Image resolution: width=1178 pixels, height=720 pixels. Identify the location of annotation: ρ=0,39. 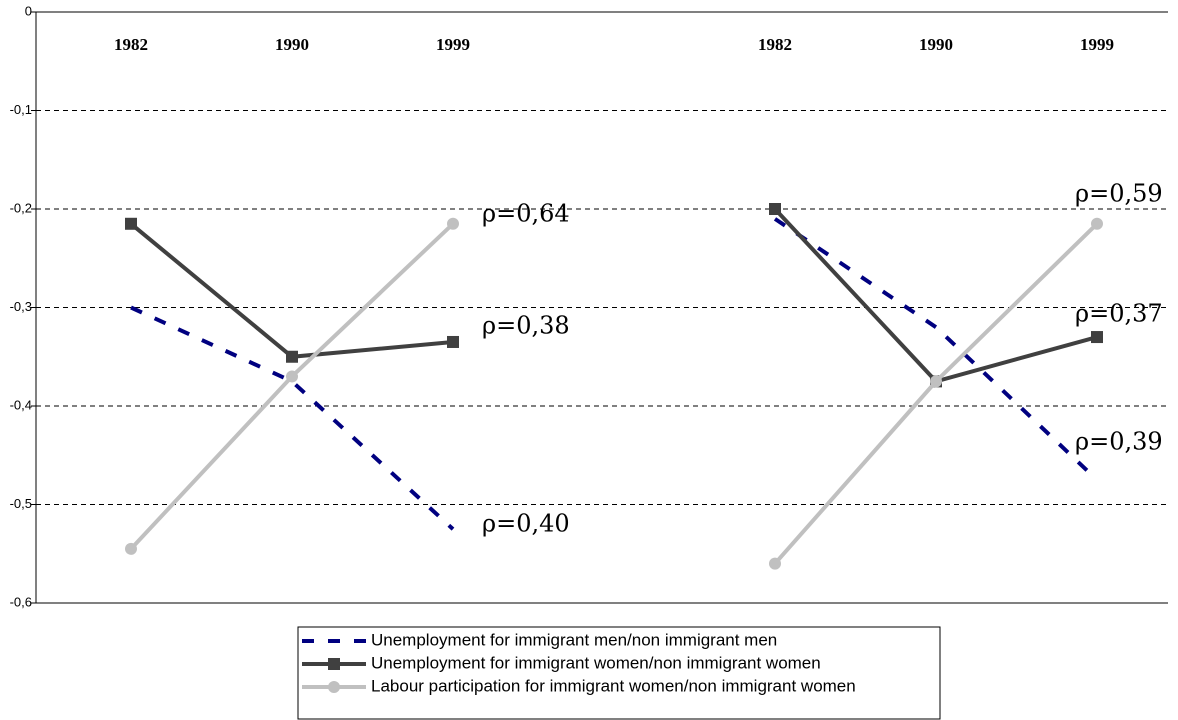
(1119, 442).